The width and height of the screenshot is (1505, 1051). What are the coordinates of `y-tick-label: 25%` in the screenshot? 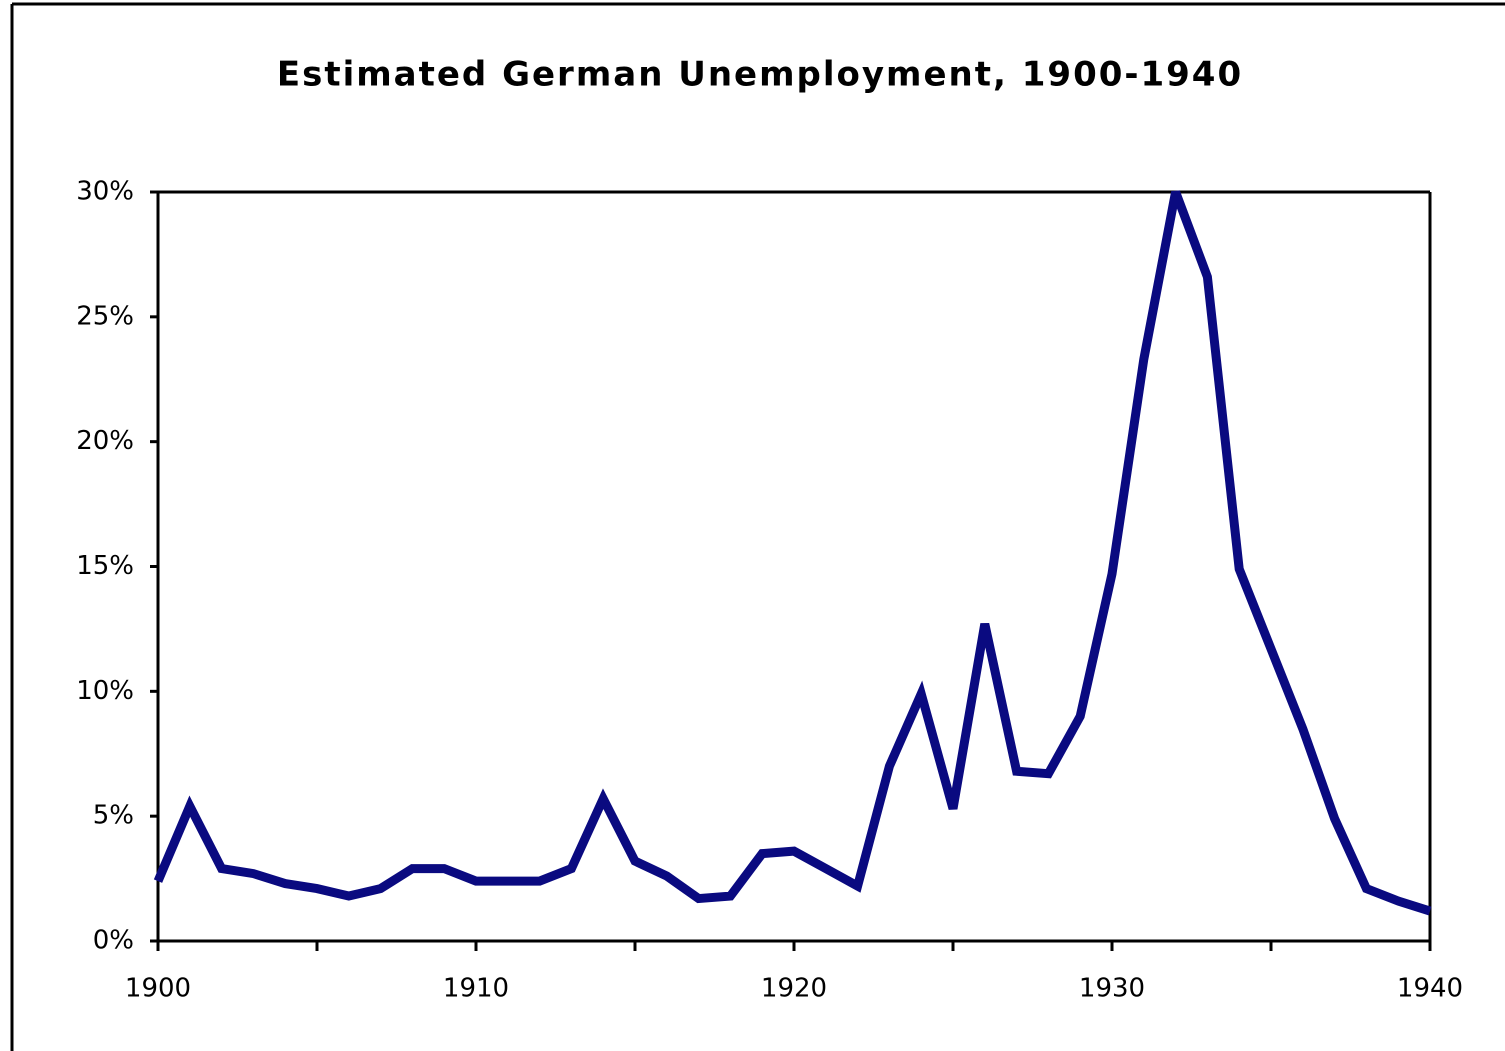 It's located at (105, 316).